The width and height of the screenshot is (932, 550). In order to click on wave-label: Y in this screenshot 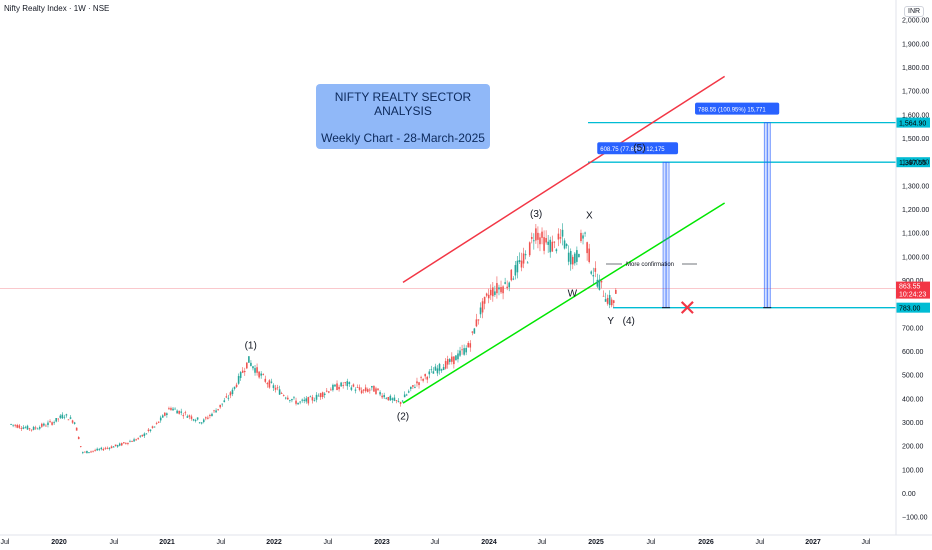, I will do `click(610, 321)`.